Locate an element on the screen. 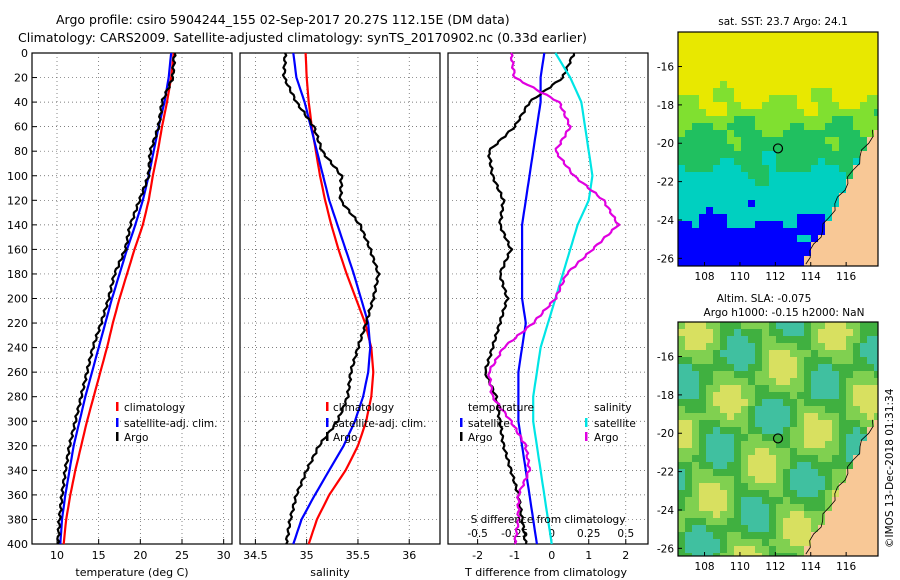 This screenshot has height=580, width=900. depth-tick-label: 160 is located at coordinates (17, 249).